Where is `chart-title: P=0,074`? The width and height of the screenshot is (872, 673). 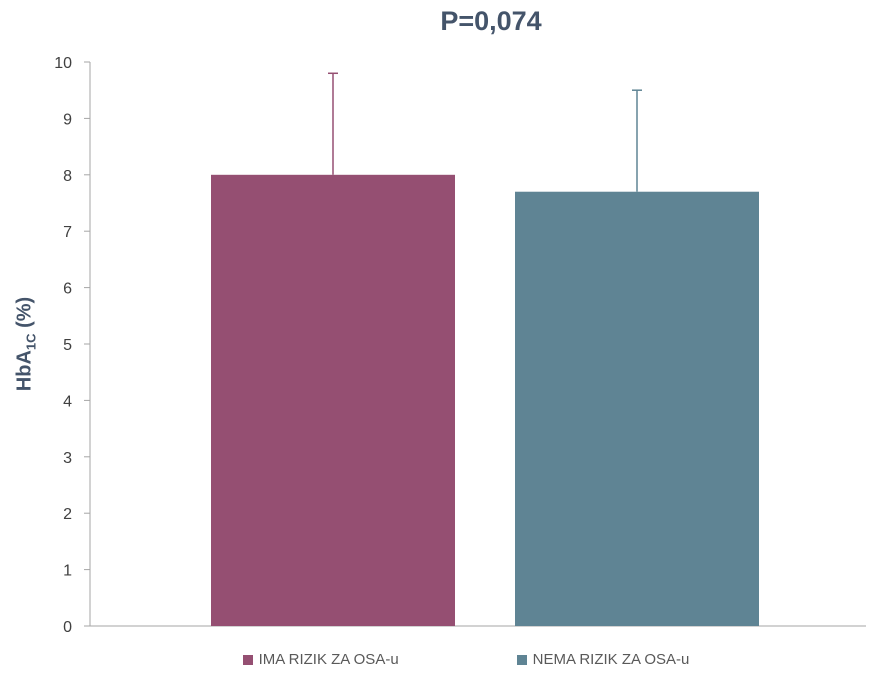 chart-title: P=0,074 is located at coordinates (491, 21).